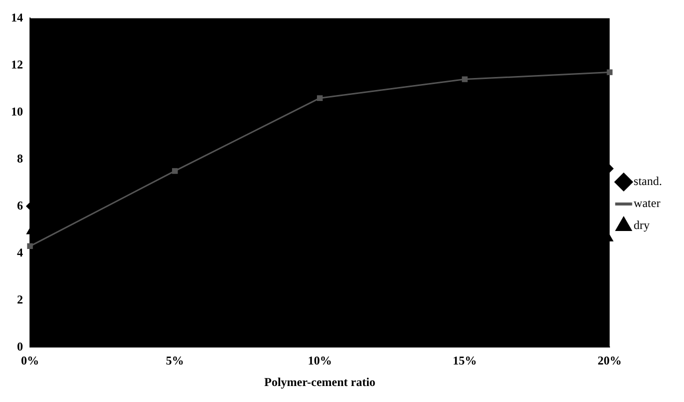  I want to click on legend-label: stand., so click(648, 181).